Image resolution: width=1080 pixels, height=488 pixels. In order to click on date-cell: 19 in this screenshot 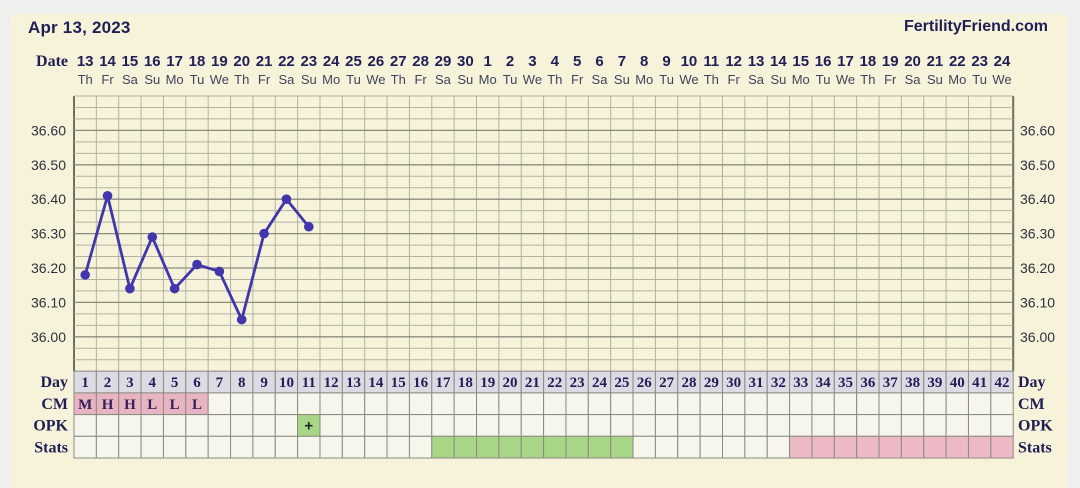, I will do `click(219, 61)`.